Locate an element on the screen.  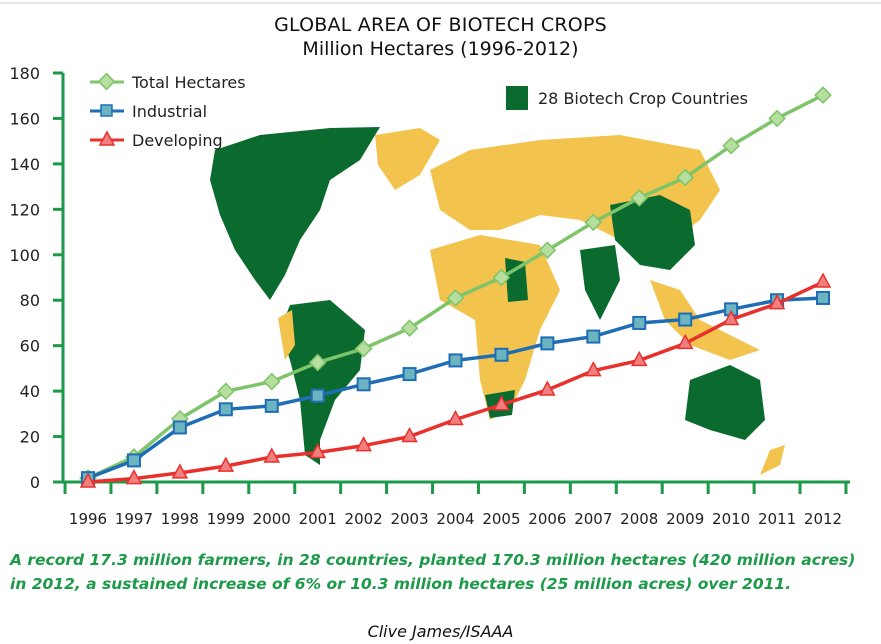
x-tick-label: 1996 is located at coordinates (88, 519).